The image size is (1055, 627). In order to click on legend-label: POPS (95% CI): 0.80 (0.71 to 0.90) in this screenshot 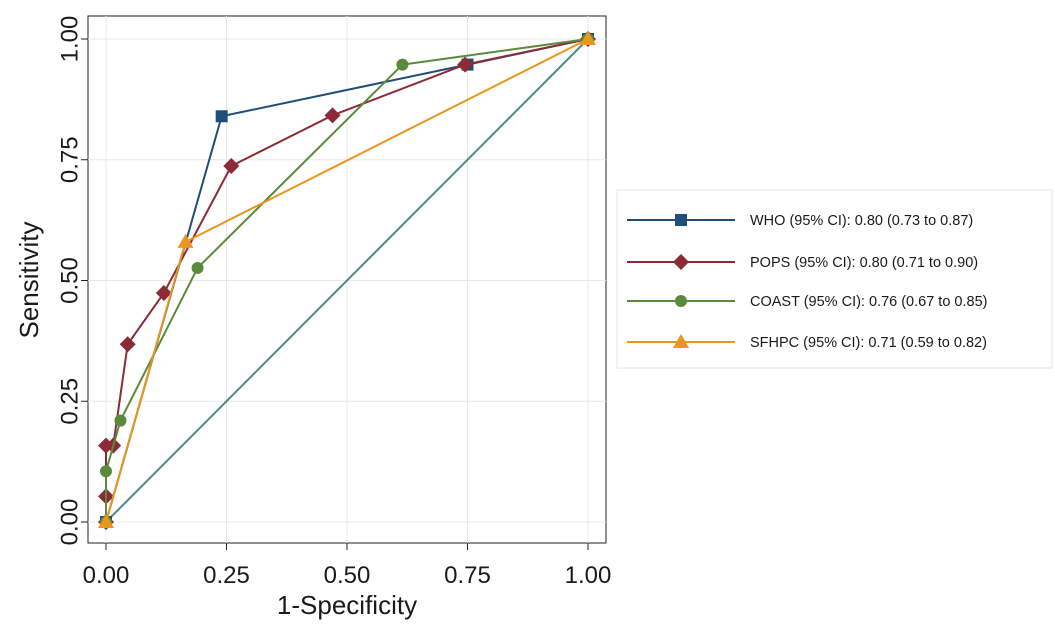, I will do `click(864, 263)`.